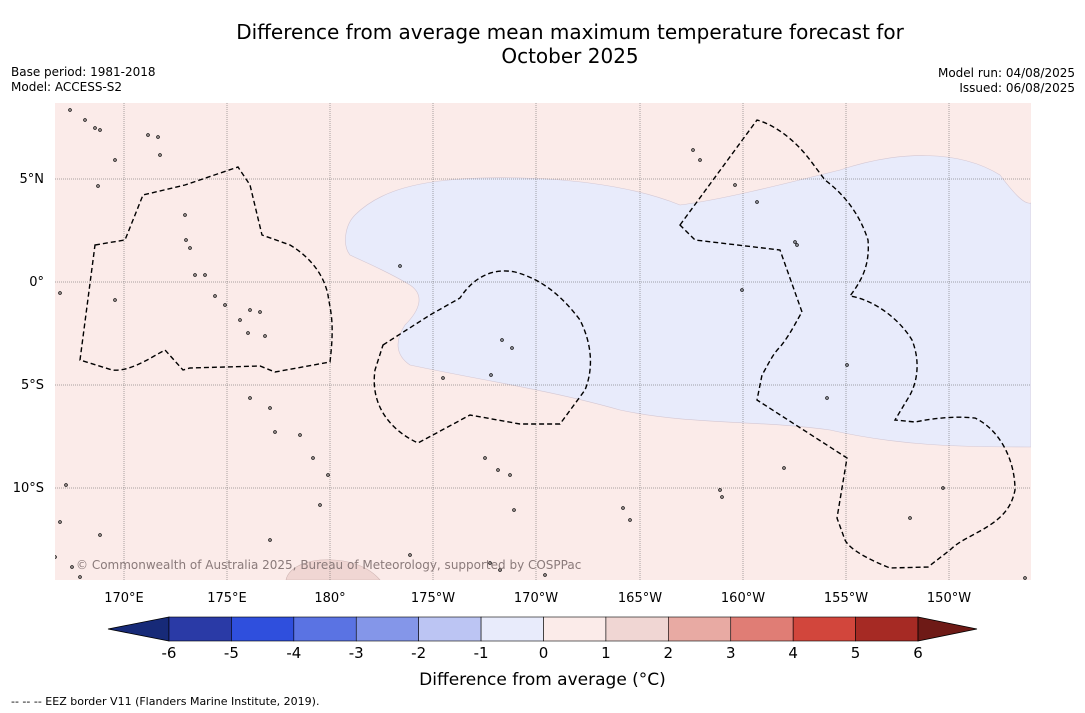 The height and width of the screenshot is (713, 1085). What do you see at coordinates (32, 179) in the screenshot?
I see `latitude-label: 5°N` at bounding box center [32, 179].